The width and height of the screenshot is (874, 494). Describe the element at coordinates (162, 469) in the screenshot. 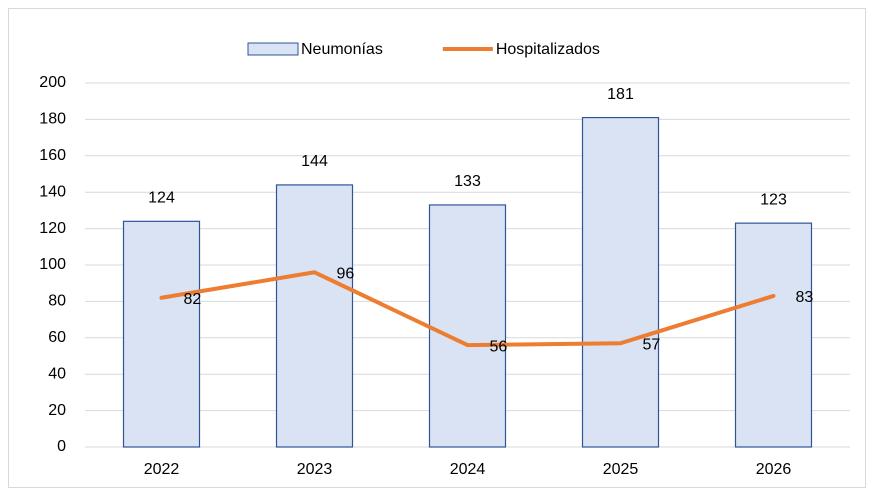

I see `x-tick-label: 2022` at that location.